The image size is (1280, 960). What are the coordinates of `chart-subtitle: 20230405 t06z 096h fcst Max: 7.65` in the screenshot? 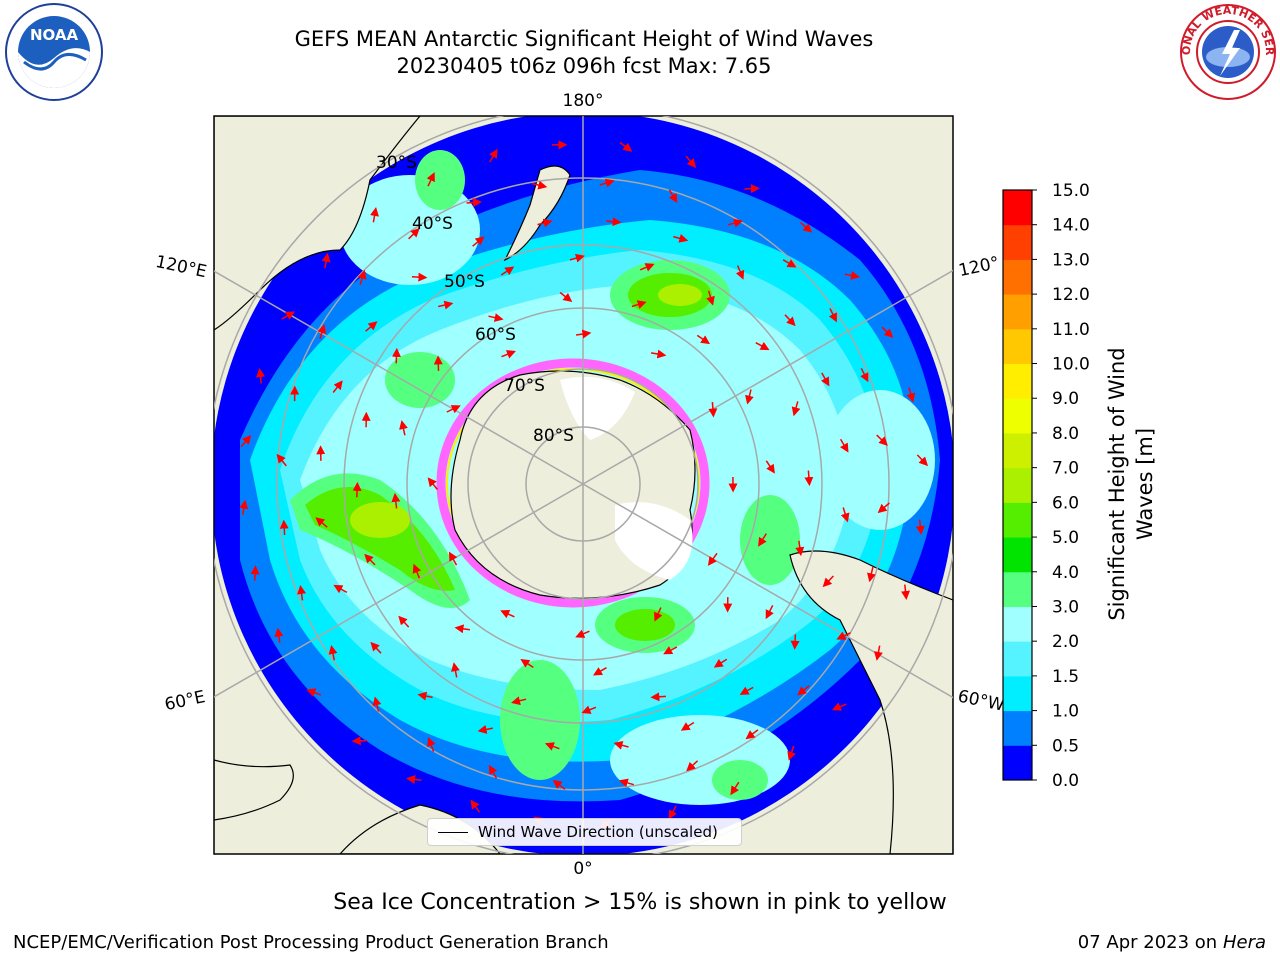 It's located at (584, 66).